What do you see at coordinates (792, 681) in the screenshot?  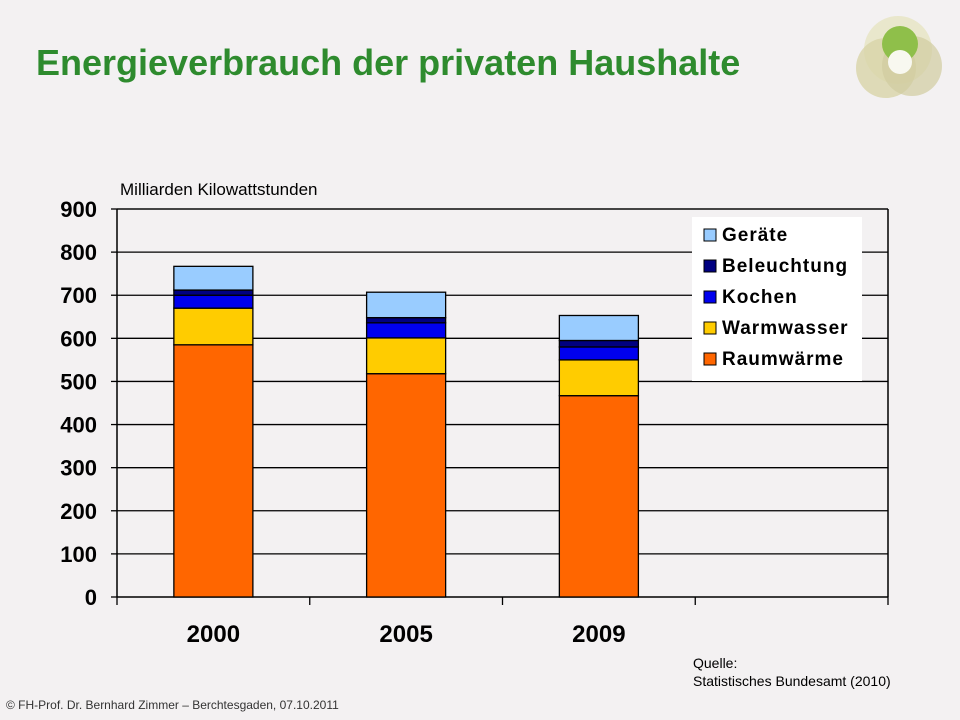 I see `source-text: Statistisches Bundesamt (2010)` at bounding box center [792, 681].